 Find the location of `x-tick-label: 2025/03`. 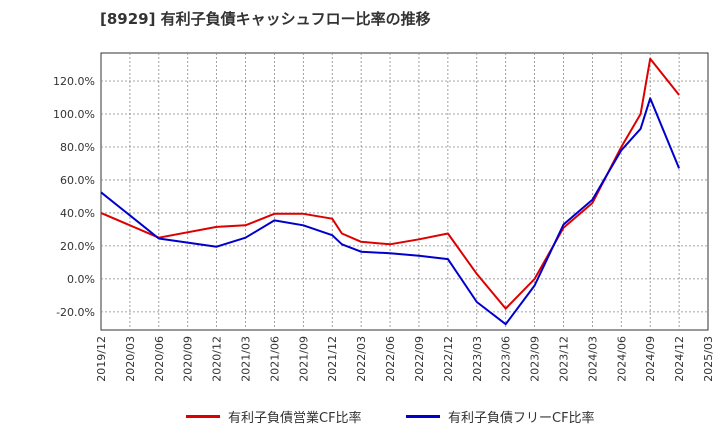

x-tick-label: 2025/03 is located at coordinates (708, 359).